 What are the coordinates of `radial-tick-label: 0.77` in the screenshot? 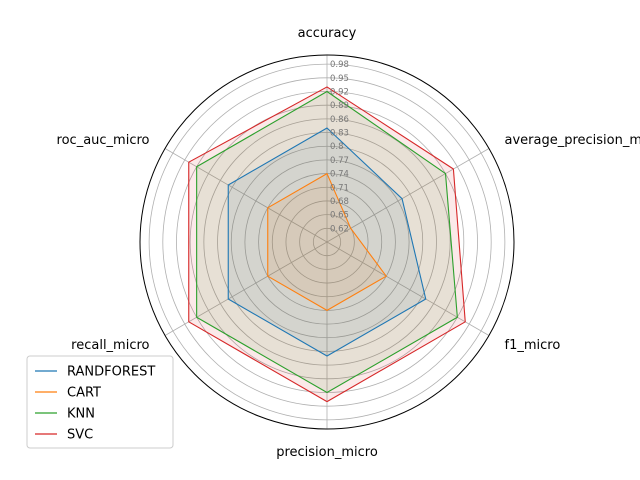 It's located at (339, 161).